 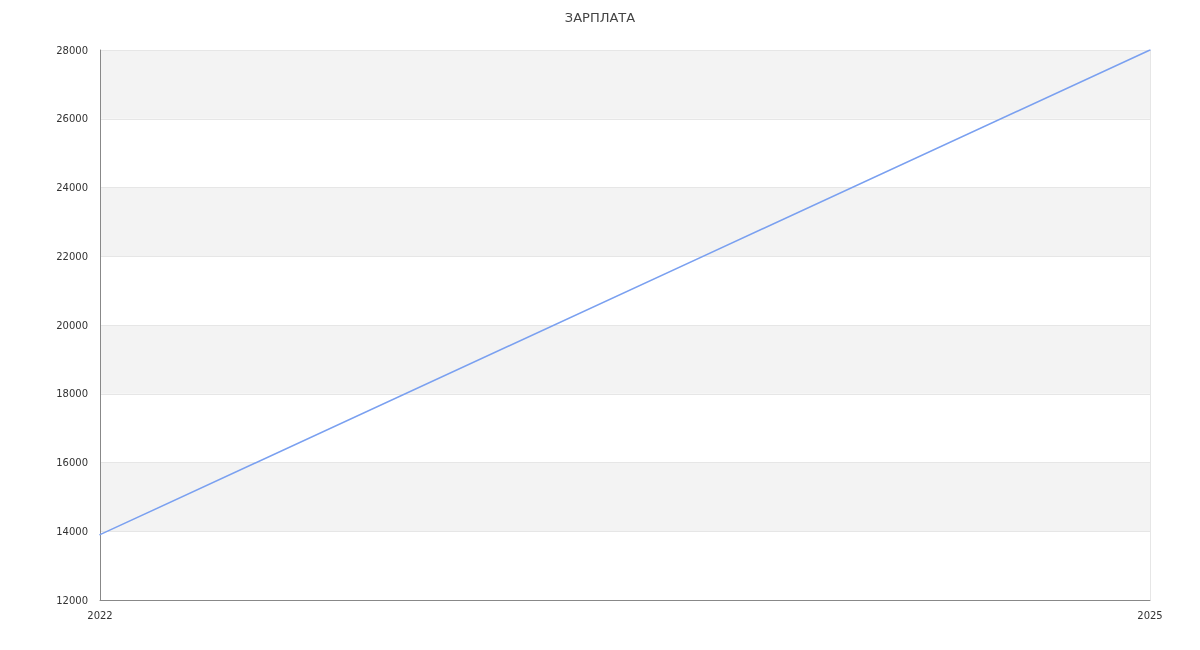 I want to click on chart-title: ЗАРПЛАТА, so click(x=600, y=17).